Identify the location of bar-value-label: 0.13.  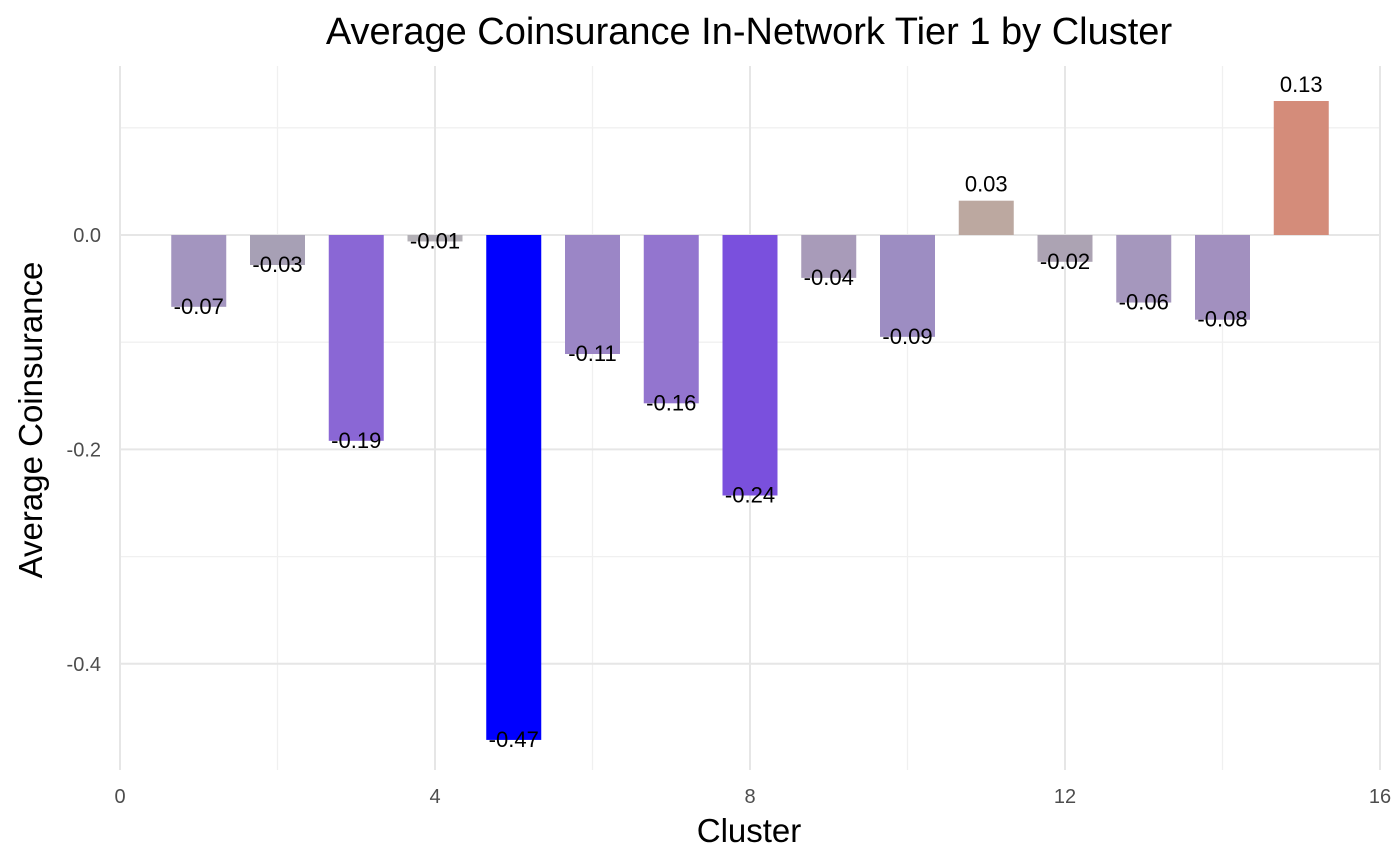
(1301, 84).